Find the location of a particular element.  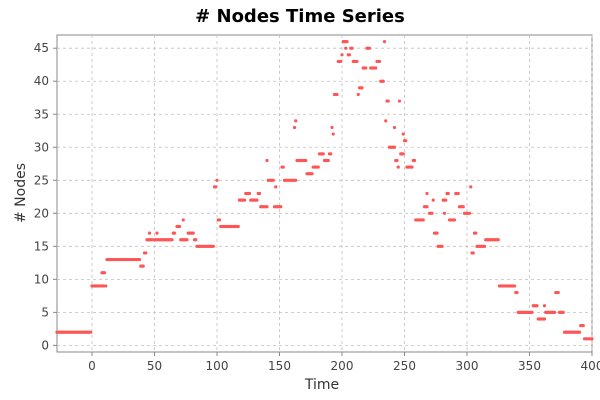

y-tick-label: 0 is located at coordinates (45, 345).